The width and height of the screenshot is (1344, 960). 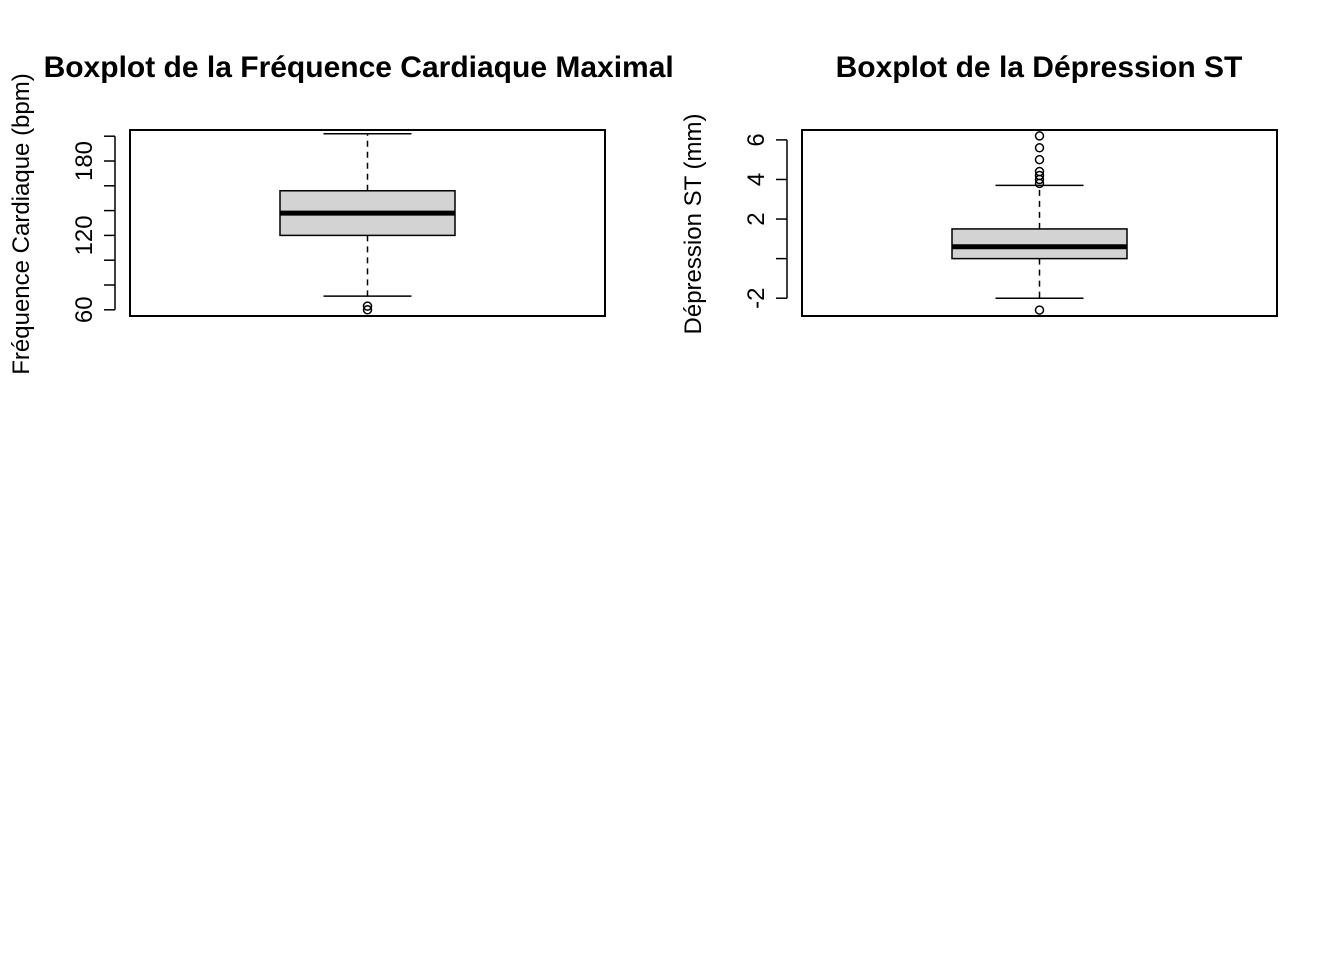 What do you see at coordinates (756, 298) in the screenshot?
I see `y-tick-label: -2` at bounding box center [756, 298].